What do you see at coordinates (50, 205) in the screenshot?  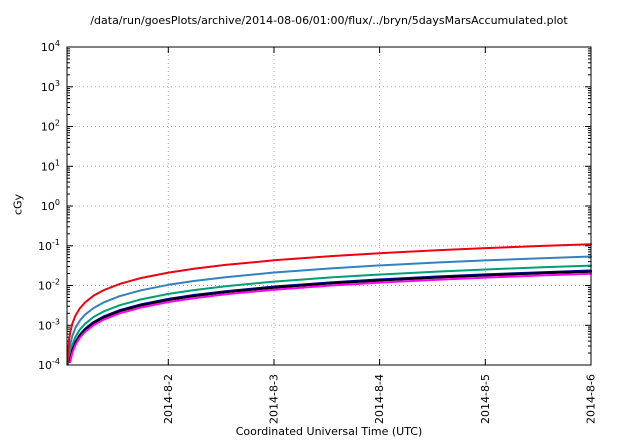 I see `y-tick-label: 10⁰` at bounding box center [50, 205].